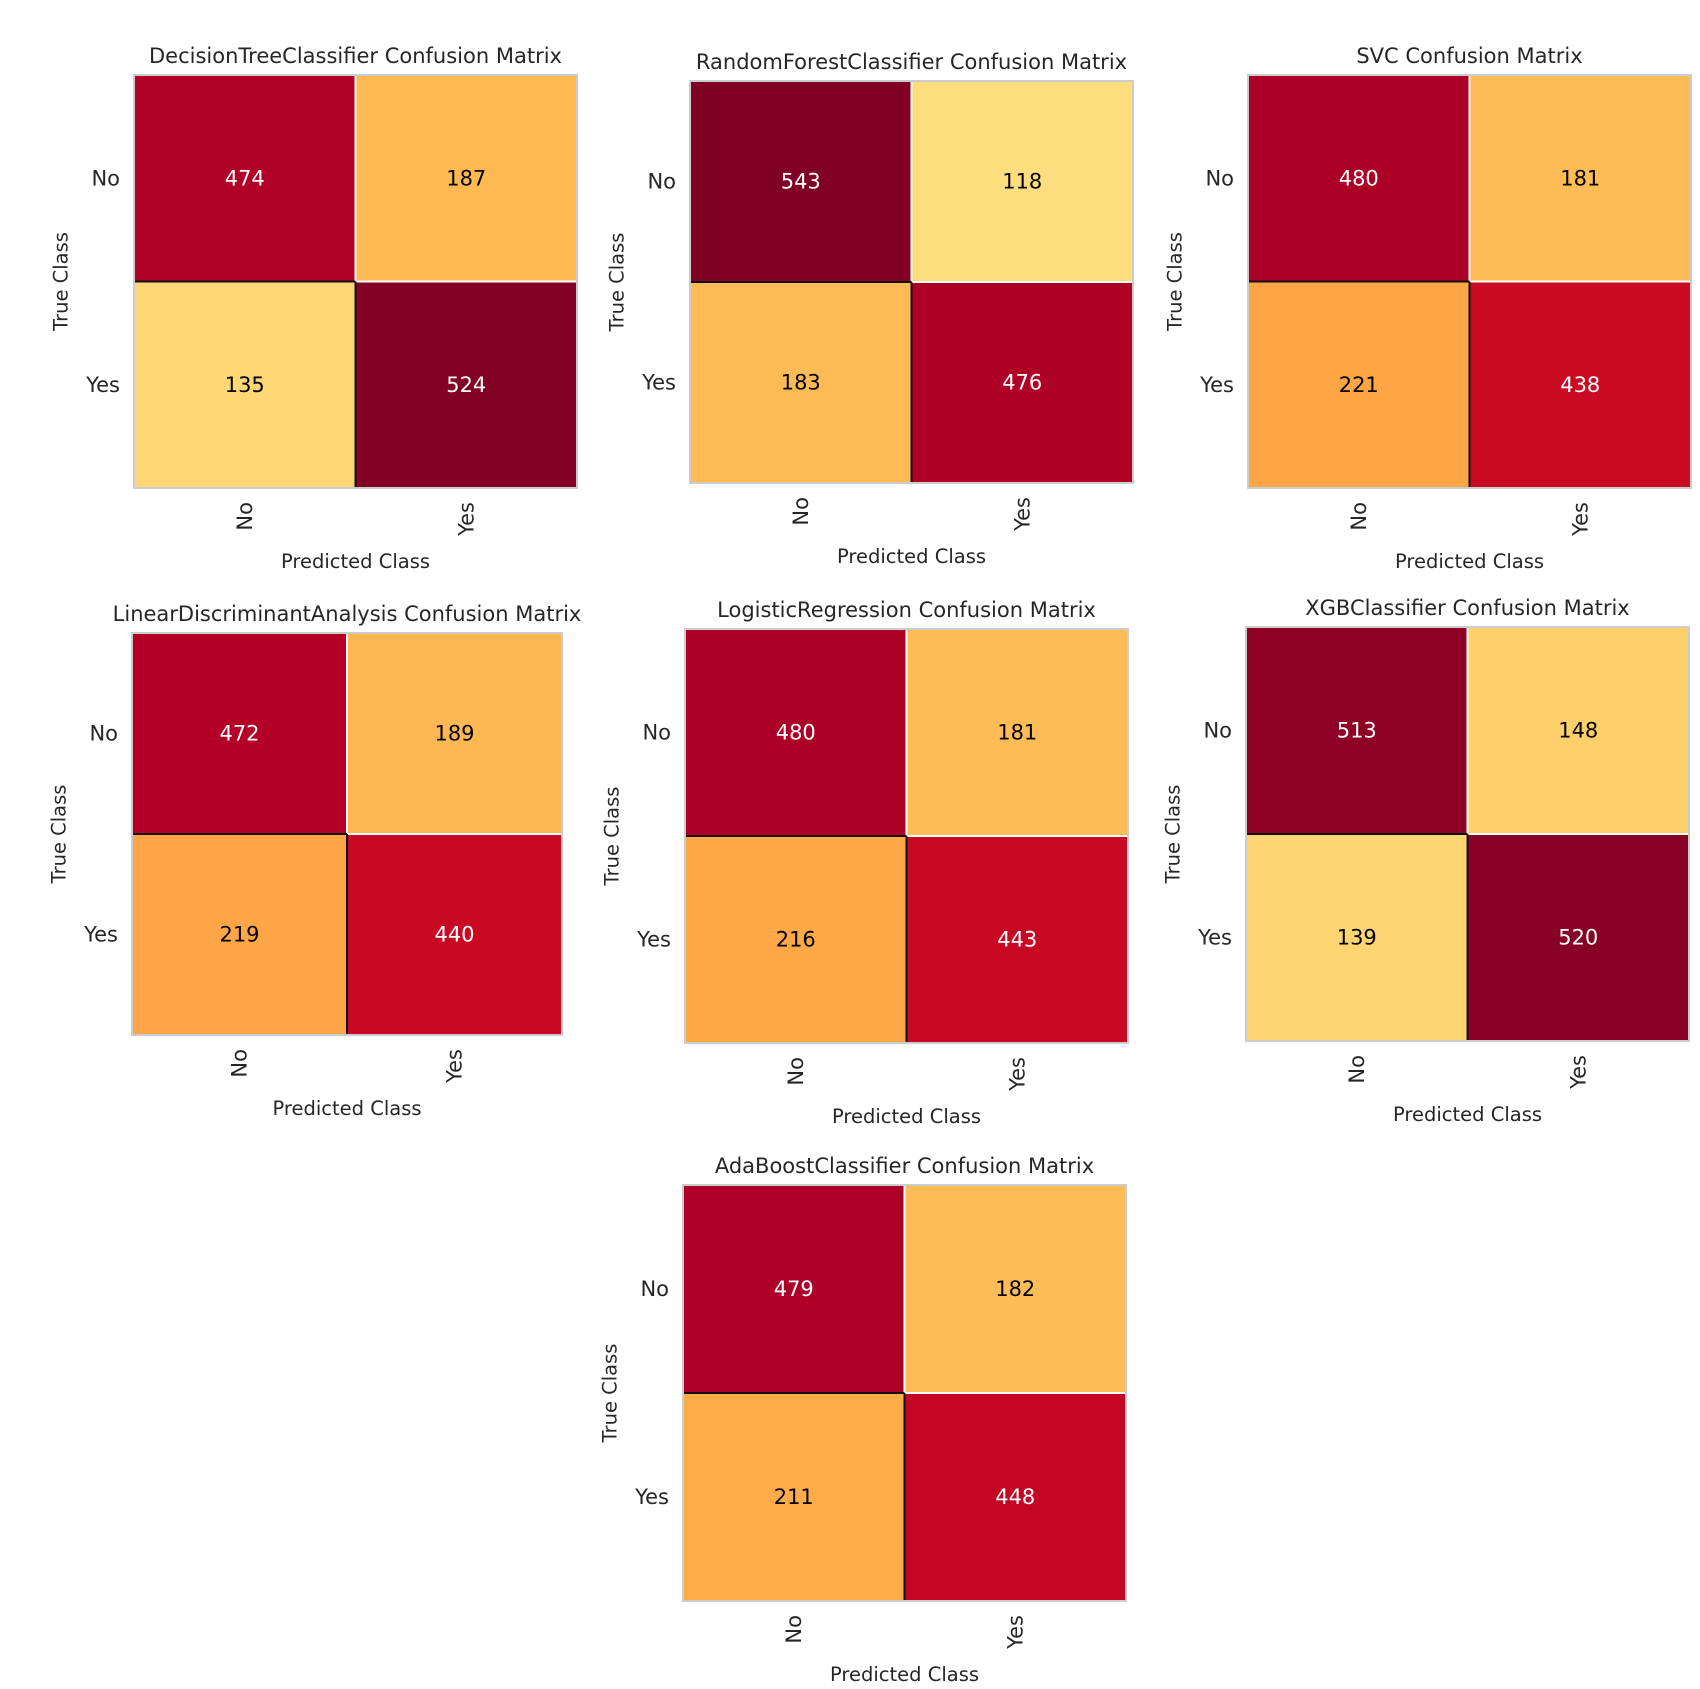 Image resolution: width=1700 pixels, height=1689 pixels. What do you see at coordinates (904, 1166) in the screenshot?
I see `chart-title: AdaBoostClassifier Confusion Matrix` at bounding box center [904, 1166].